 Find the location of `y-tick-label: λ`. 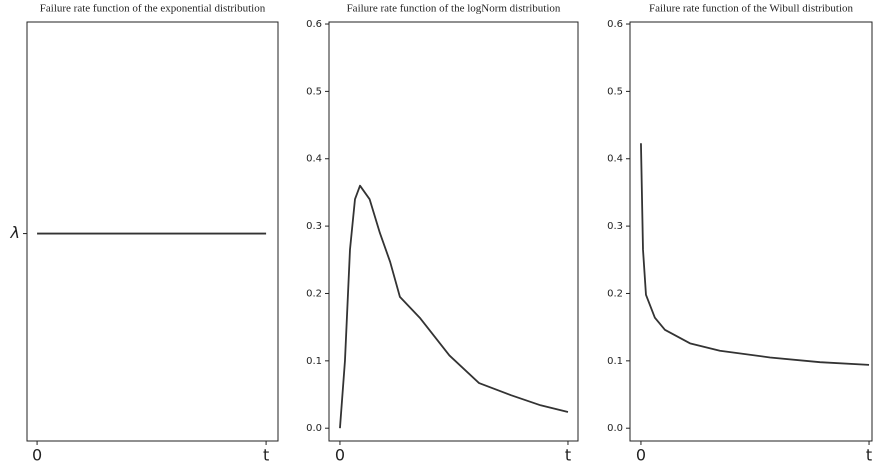

y-tick-label: λ is located at coordinates (15, 232).